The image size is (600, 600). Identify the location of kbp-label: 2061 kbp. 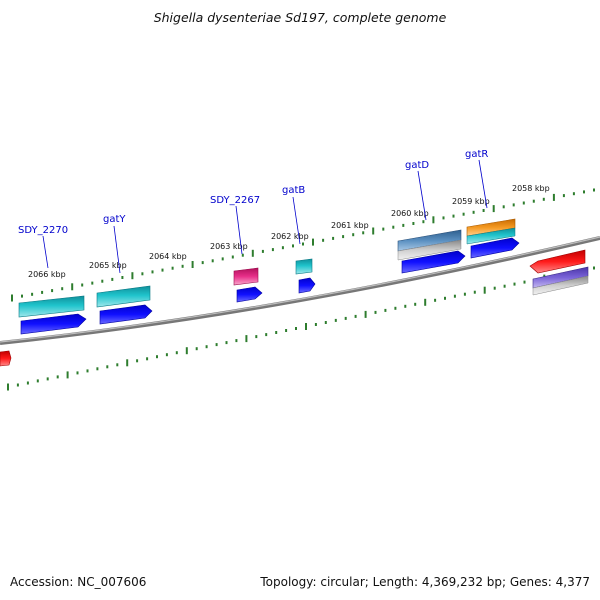
(350, 225).